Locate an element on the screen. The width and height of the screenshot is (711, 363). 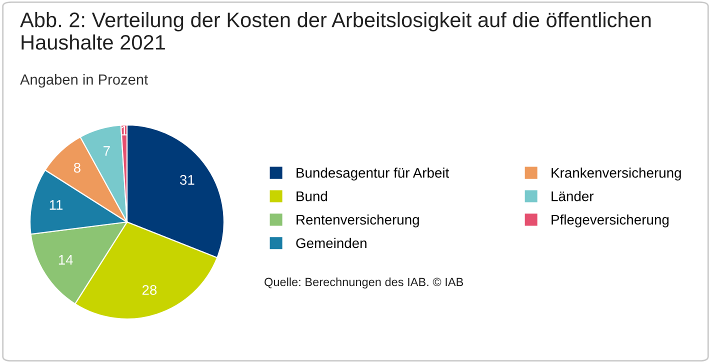
data-label: 7 is located at coordinates (107, 151).